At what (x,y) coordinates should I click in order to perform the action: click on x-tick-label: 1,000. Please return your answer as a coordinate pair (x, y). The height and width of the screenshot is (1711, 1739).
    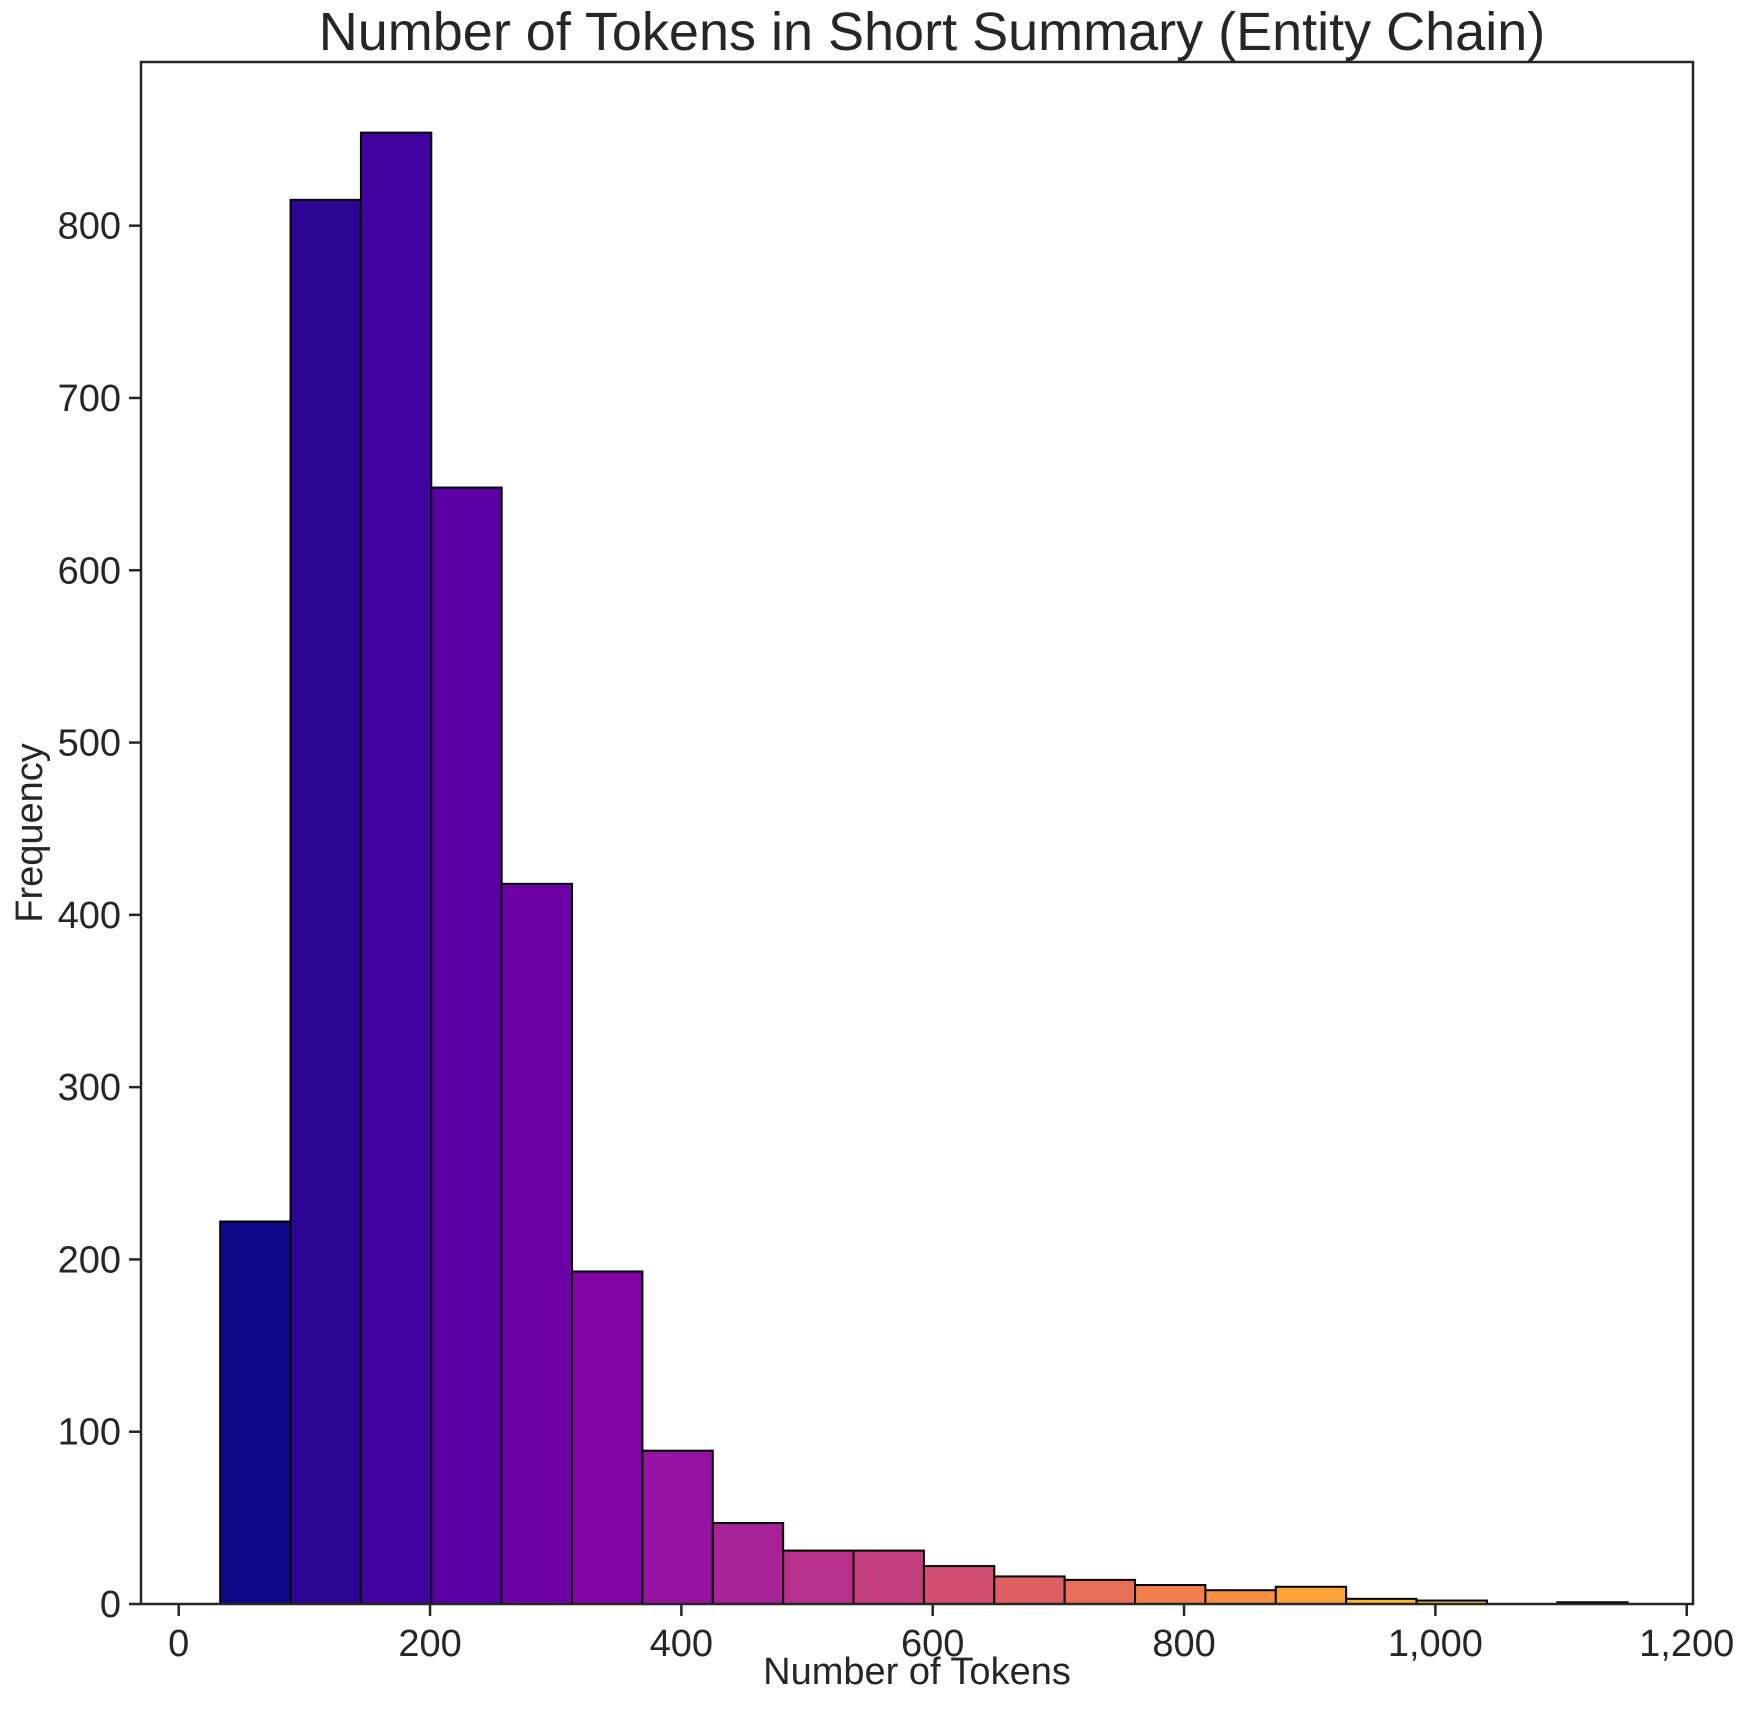
    Looking at the image, I should click on (1435, 1644).